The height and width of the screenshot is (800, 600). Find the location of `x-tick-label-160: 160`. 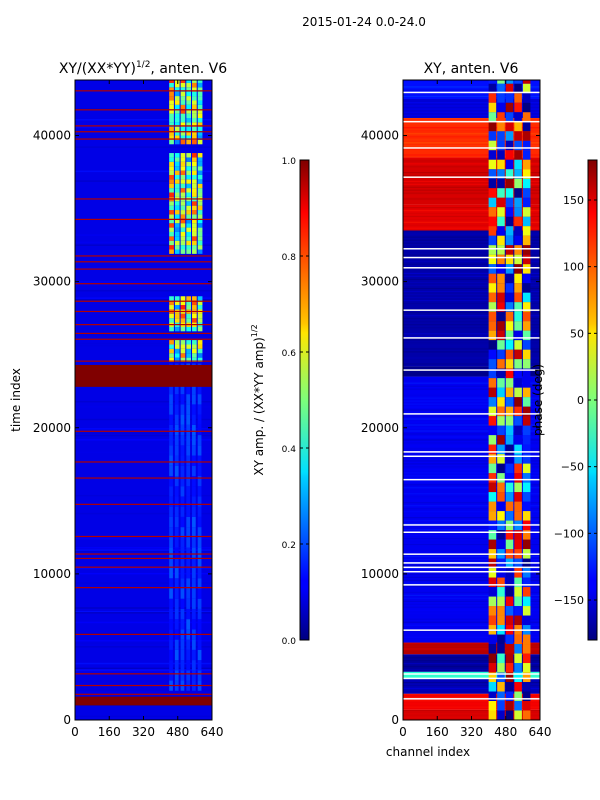

x-tick-label-160: 160 is located at coordinates (109, 732).